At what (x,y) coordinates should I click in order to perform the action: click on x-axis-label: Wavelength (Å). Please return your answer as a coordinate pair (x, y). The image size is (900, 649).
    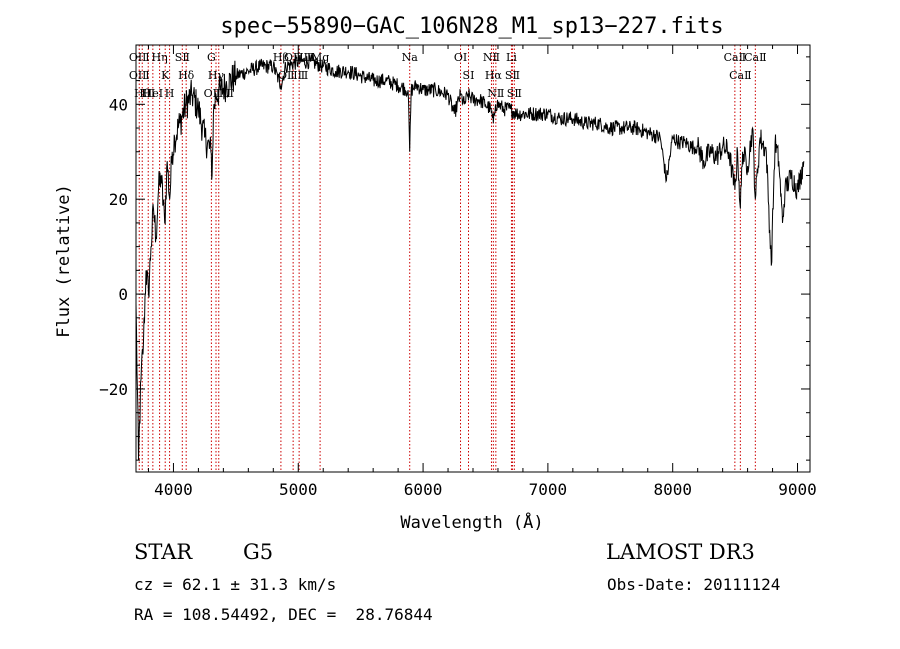
    Looking at the image, I should click on (471, 522).